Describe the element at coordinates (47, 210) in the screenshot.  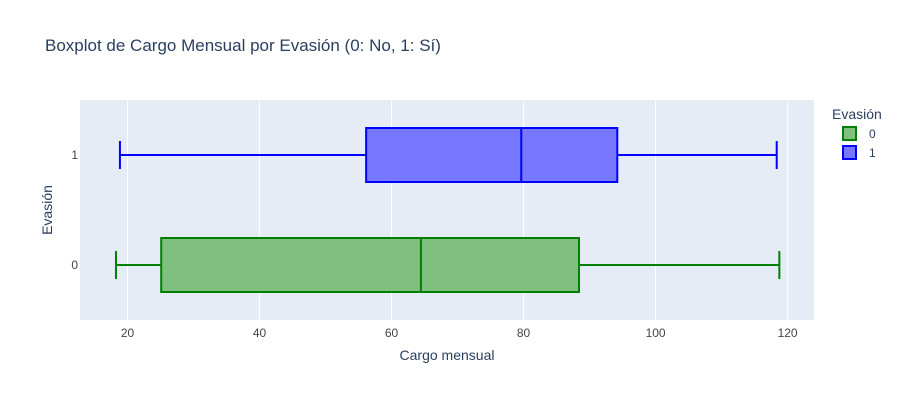
I see `y-axis-title: Evasión` at that location.